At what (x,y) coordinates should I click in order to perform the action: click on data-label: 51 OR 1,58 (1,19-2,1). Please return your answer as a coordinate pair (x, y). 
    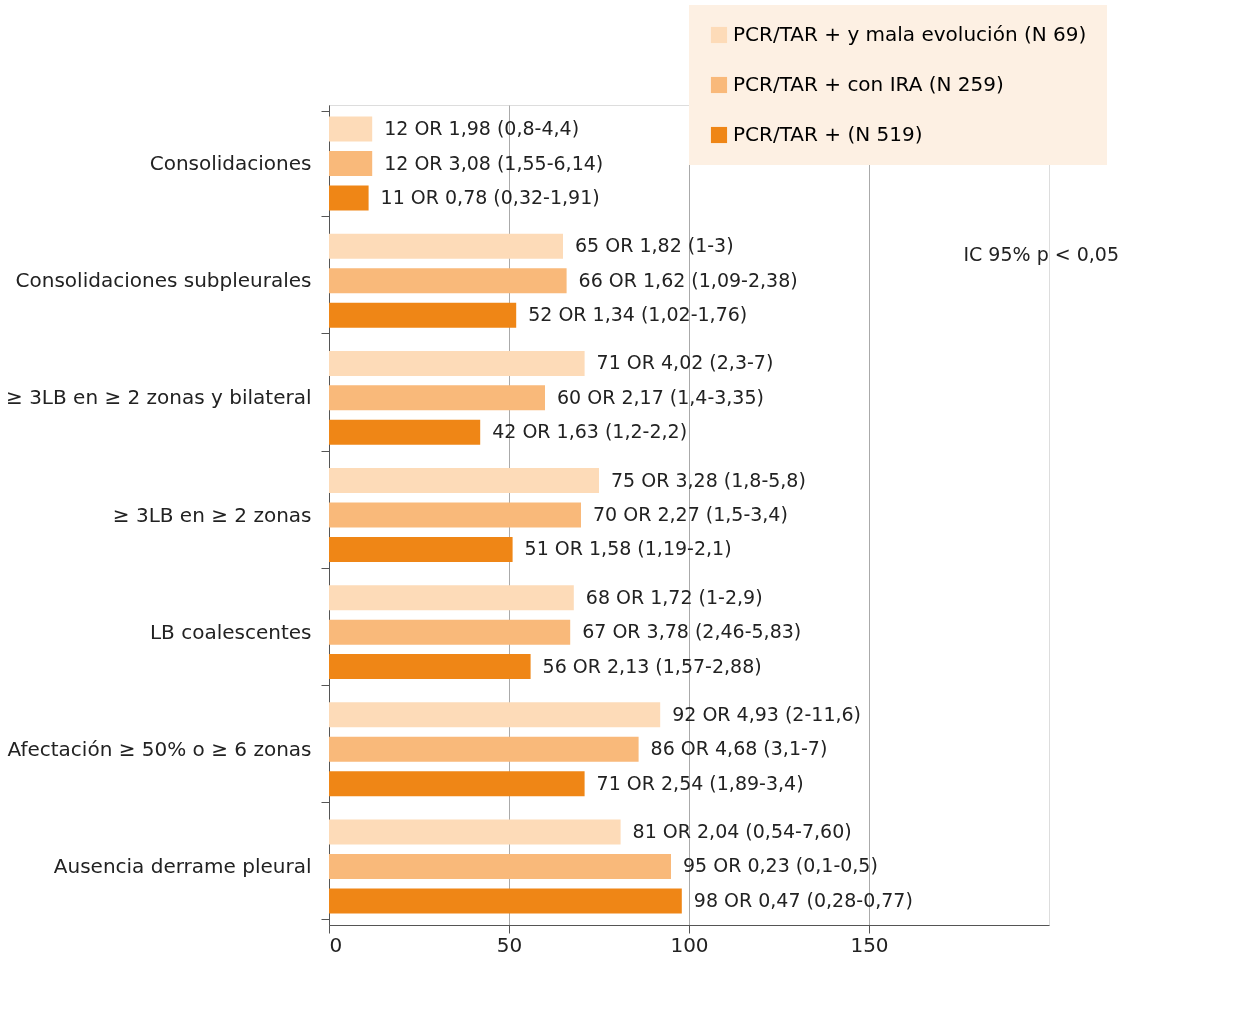
    Looking at the image, I should click on (628, 548).